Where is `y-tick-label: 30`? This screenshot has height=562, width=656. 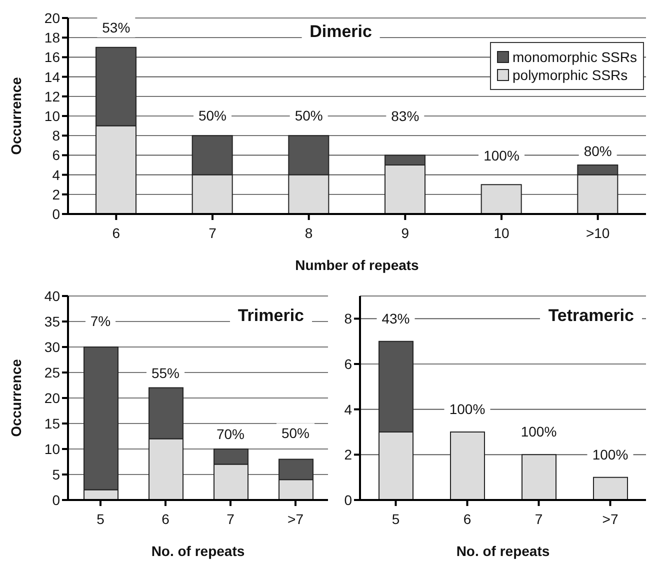 y-tick-label: 30 is located at coordinates (52, 346).